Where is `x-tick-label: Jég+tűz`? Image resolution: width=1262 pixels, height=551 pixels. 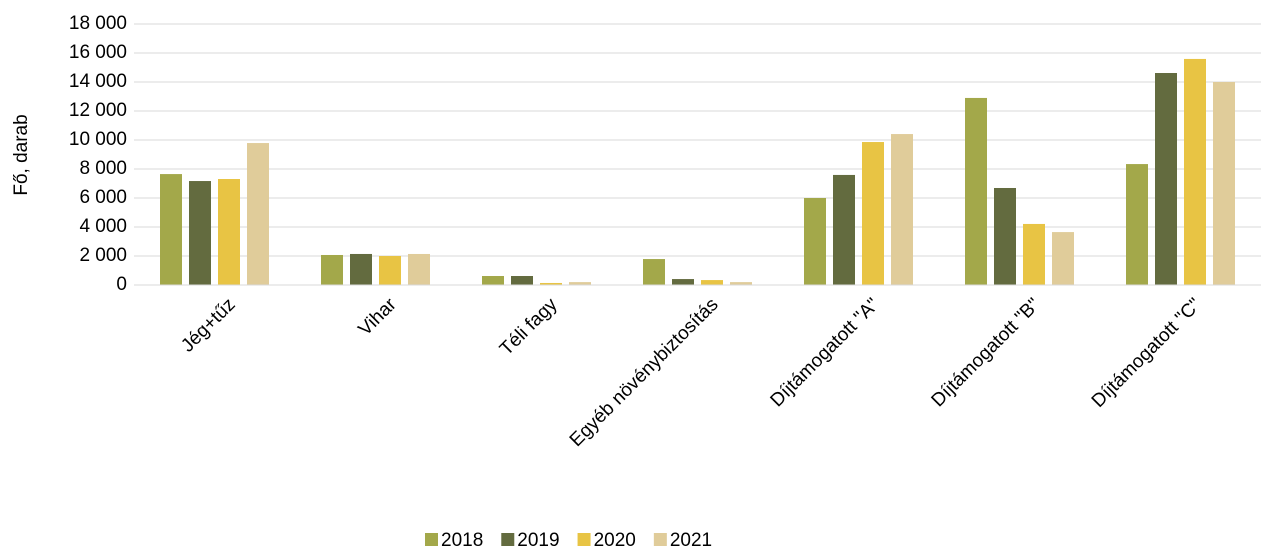 x-tick-label: Jég+tűz is located at coordinates (208, 325).